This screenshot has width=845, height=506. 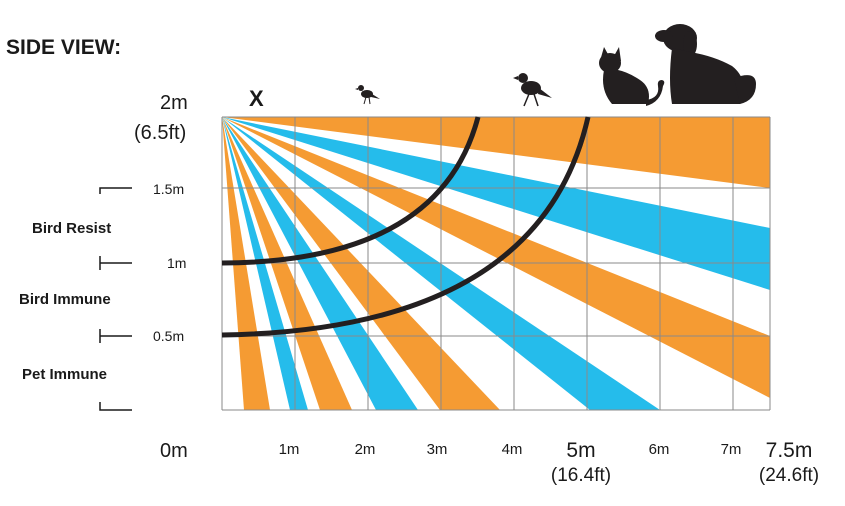 What do you see at coordinates (365, 449) in the screenshot?
I see `x-label-2m: 2m` at bounding box center [365, 449].